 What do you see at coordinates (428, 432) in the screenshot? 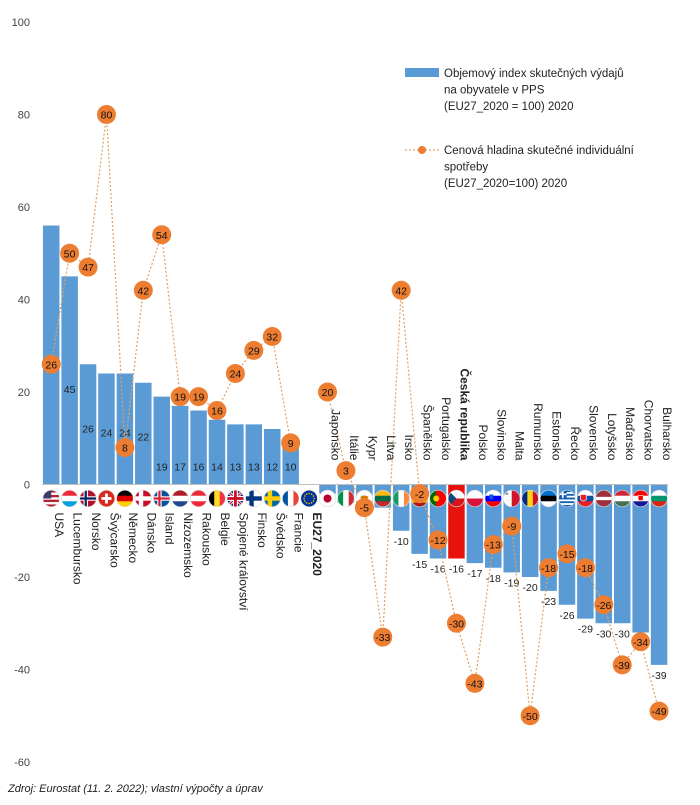
I see `category-label: Španělsko` at bounding box center [428, 432].